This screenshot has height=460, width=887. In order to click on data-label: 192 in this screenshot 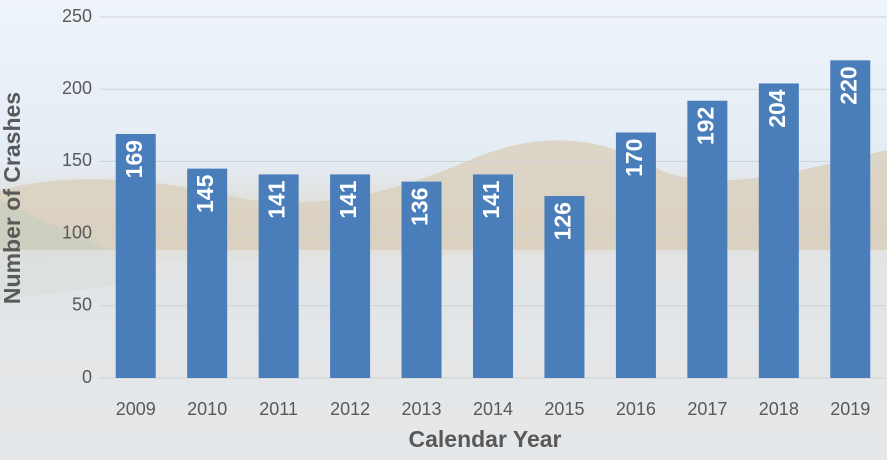, I will do `click(705, 126)`.